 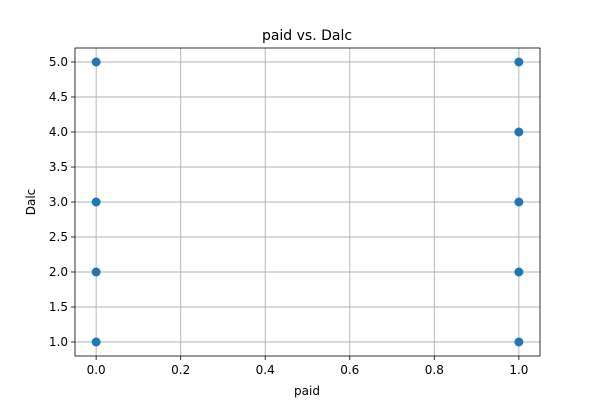 I want to click on y-tick-label: 5.0, so click(x=58, y=62).